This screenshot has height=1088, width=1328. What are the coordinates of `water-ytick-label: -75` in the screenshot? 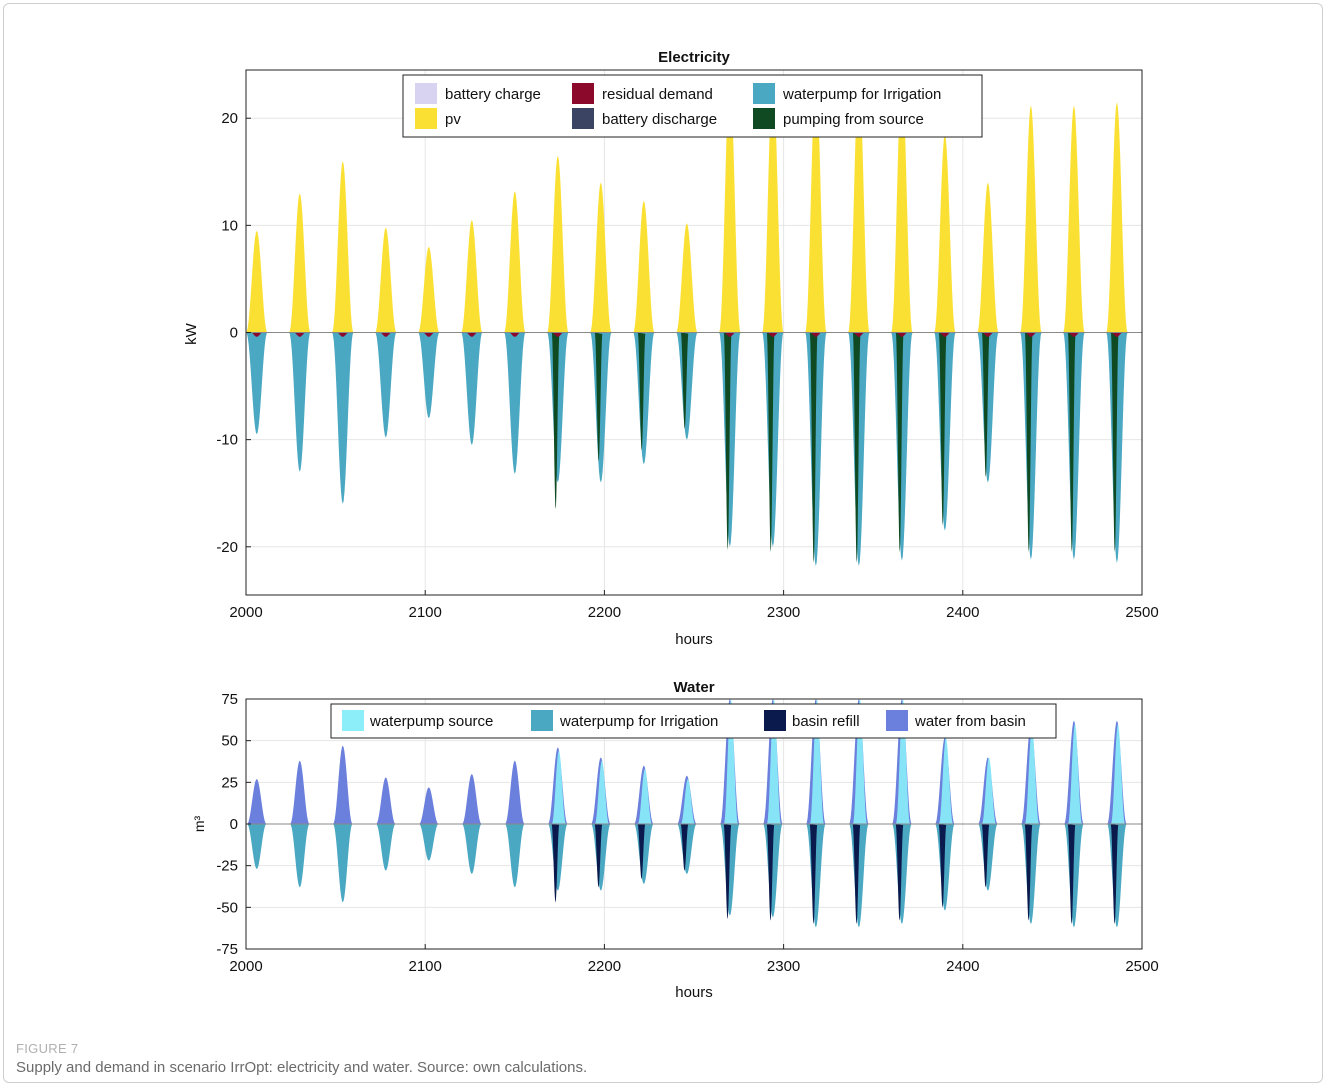 It's located at (227, 949).